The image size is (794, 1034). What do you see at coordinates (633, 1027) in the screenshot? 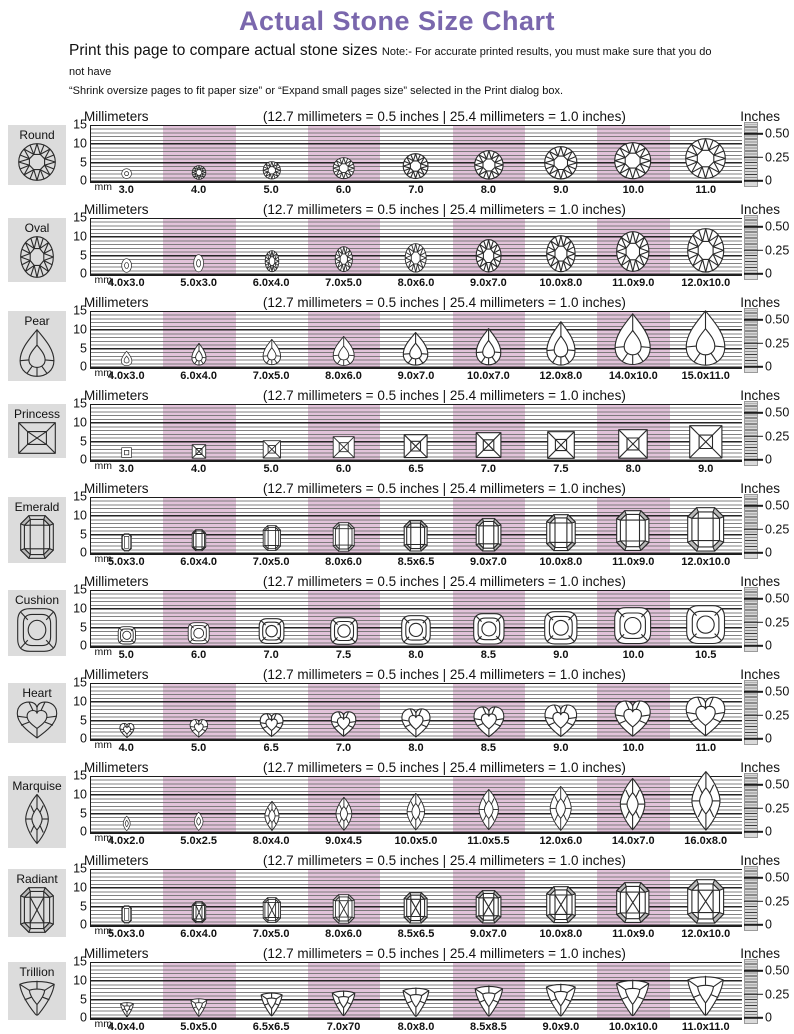
I see `stone-size-label: 10.0x10.0` at bounding box center [633, 1027].